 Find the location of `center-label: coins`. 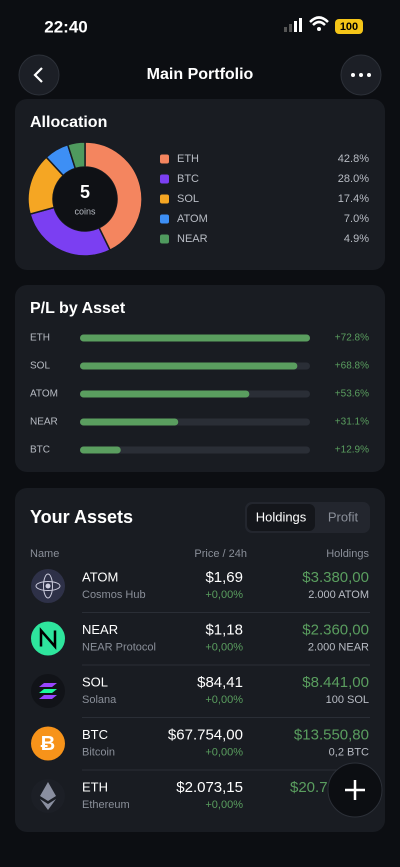

center-label: coins is located at coordinates (85, 211).